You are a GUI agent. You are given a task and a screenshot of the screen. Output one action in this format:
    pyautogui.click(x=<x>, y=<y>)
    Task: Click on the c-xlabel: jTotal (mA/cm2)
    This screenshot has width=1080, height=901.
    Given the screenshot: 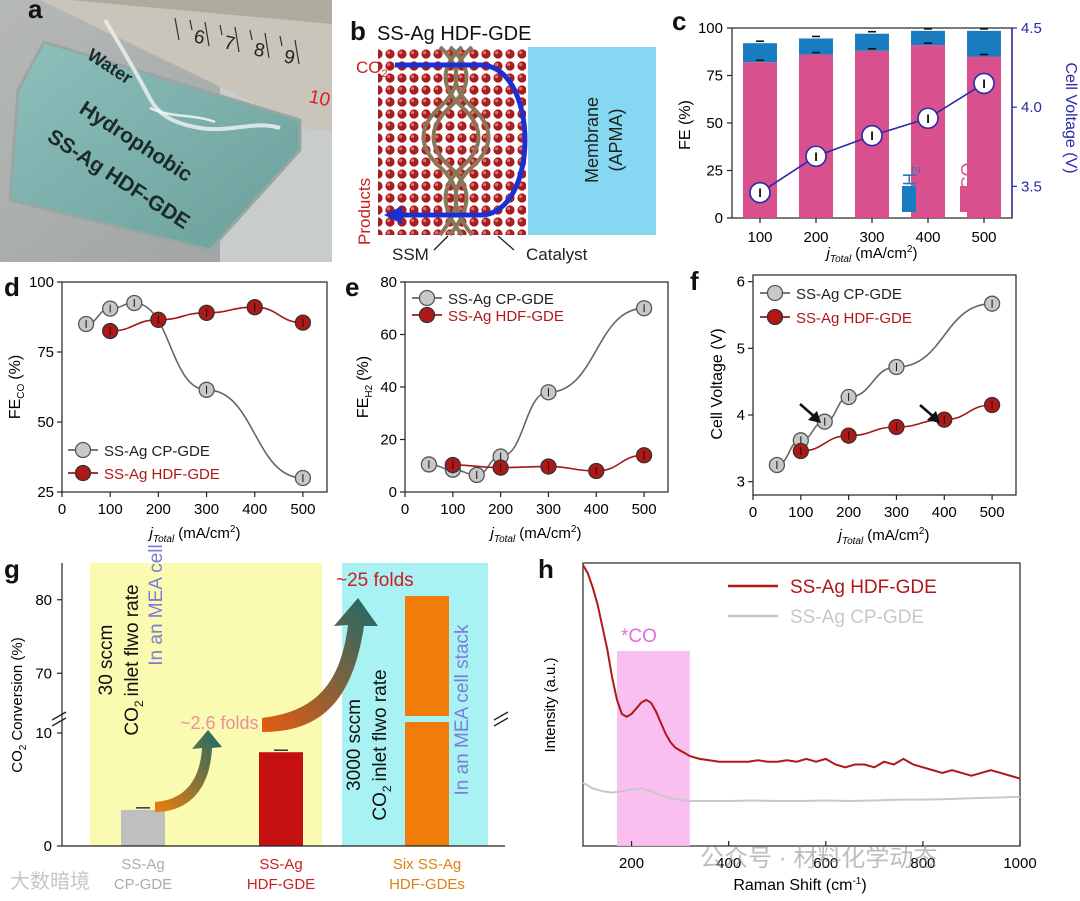 What is the action you would take?
    pyautogui.click(x=871, y=254)
    